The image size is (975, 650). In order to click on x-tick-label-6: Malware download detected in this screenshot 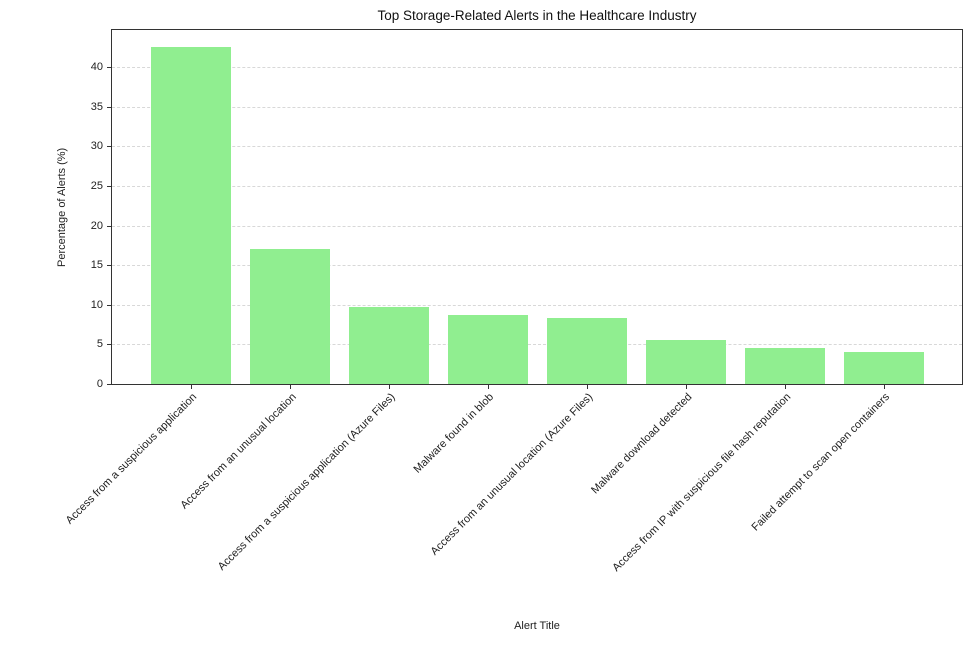, I will do `click(642, 444)`.